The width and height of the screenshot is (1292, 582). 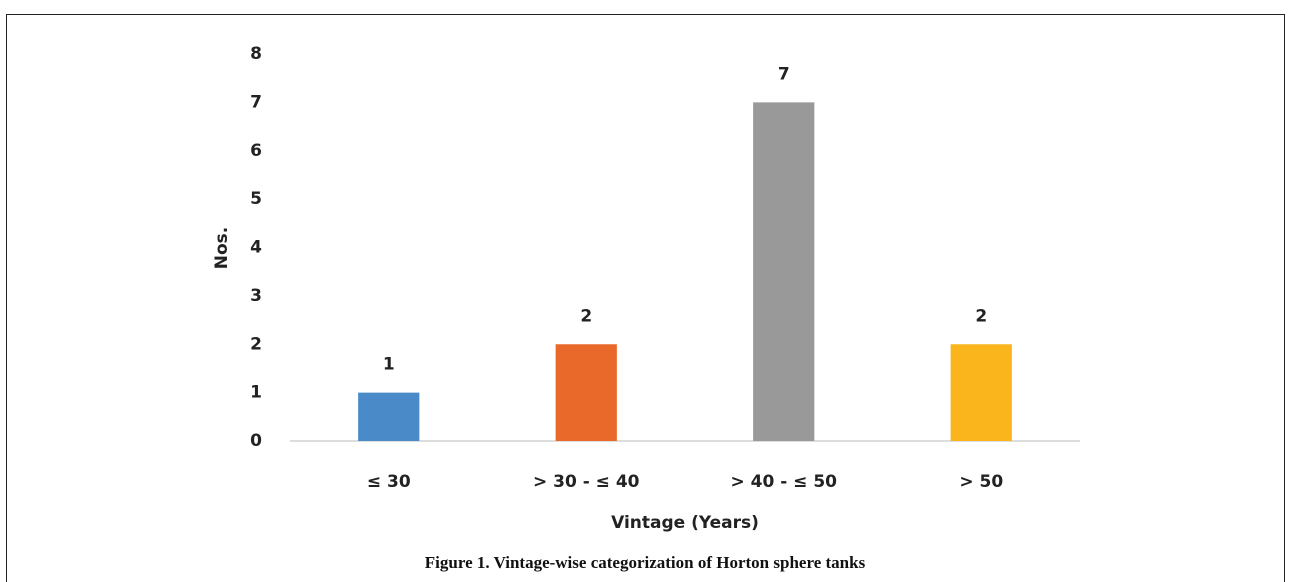 I want to click on y-axis-label: Nos., so click(x=222, y=248).